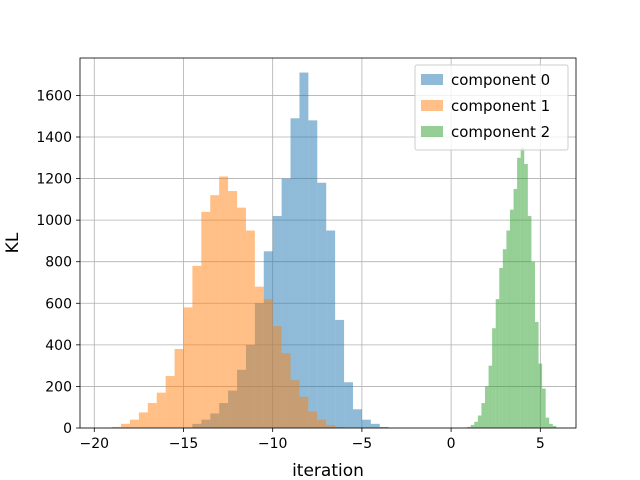 The image size is (640, 480). I want to click on legend-box, so click(491, 107).